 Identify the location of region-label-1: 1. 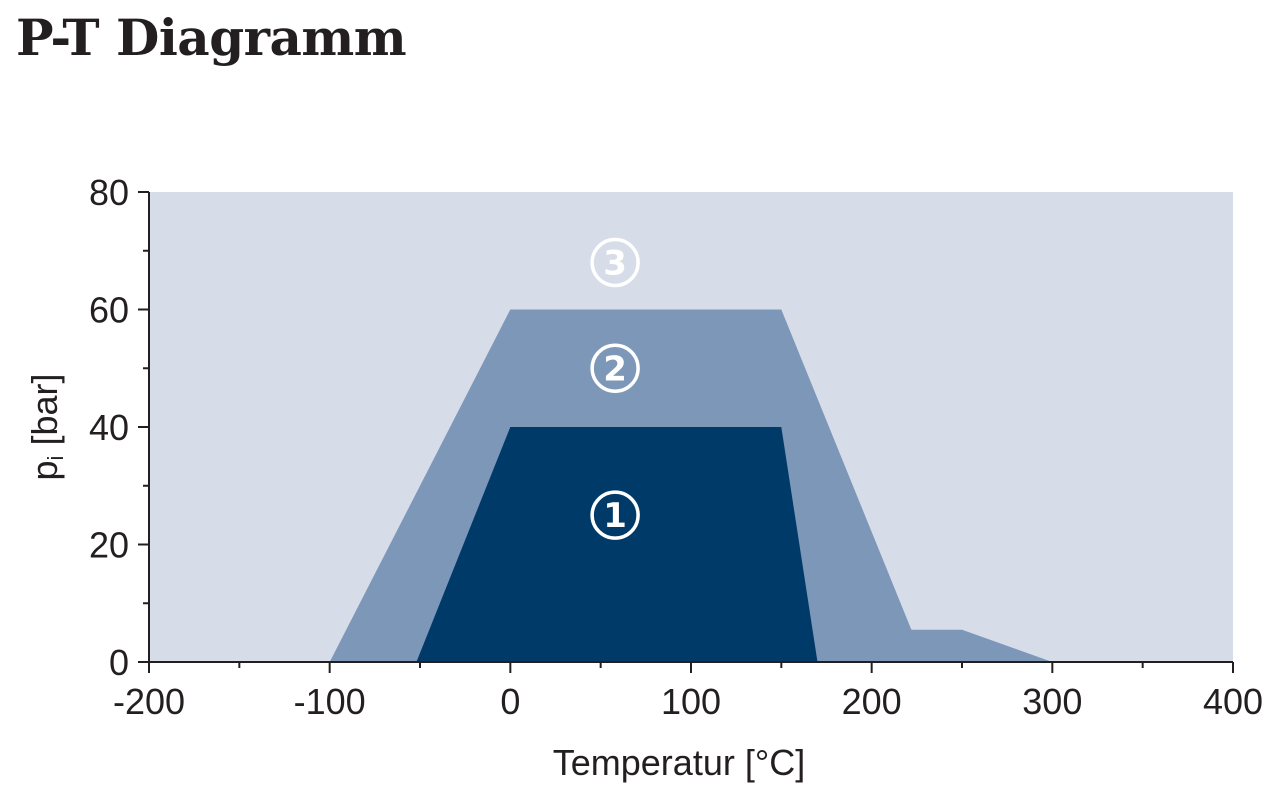
(615, 515).